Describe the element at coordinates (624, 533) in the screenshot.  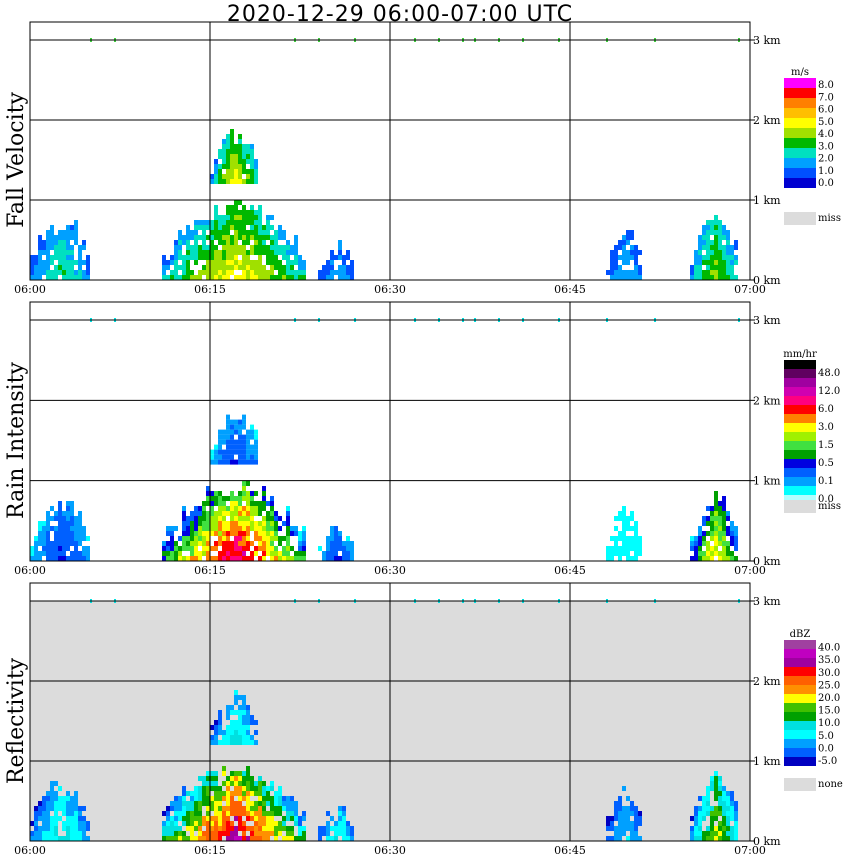
I see `rain-intensity-rain-cell` at that location.